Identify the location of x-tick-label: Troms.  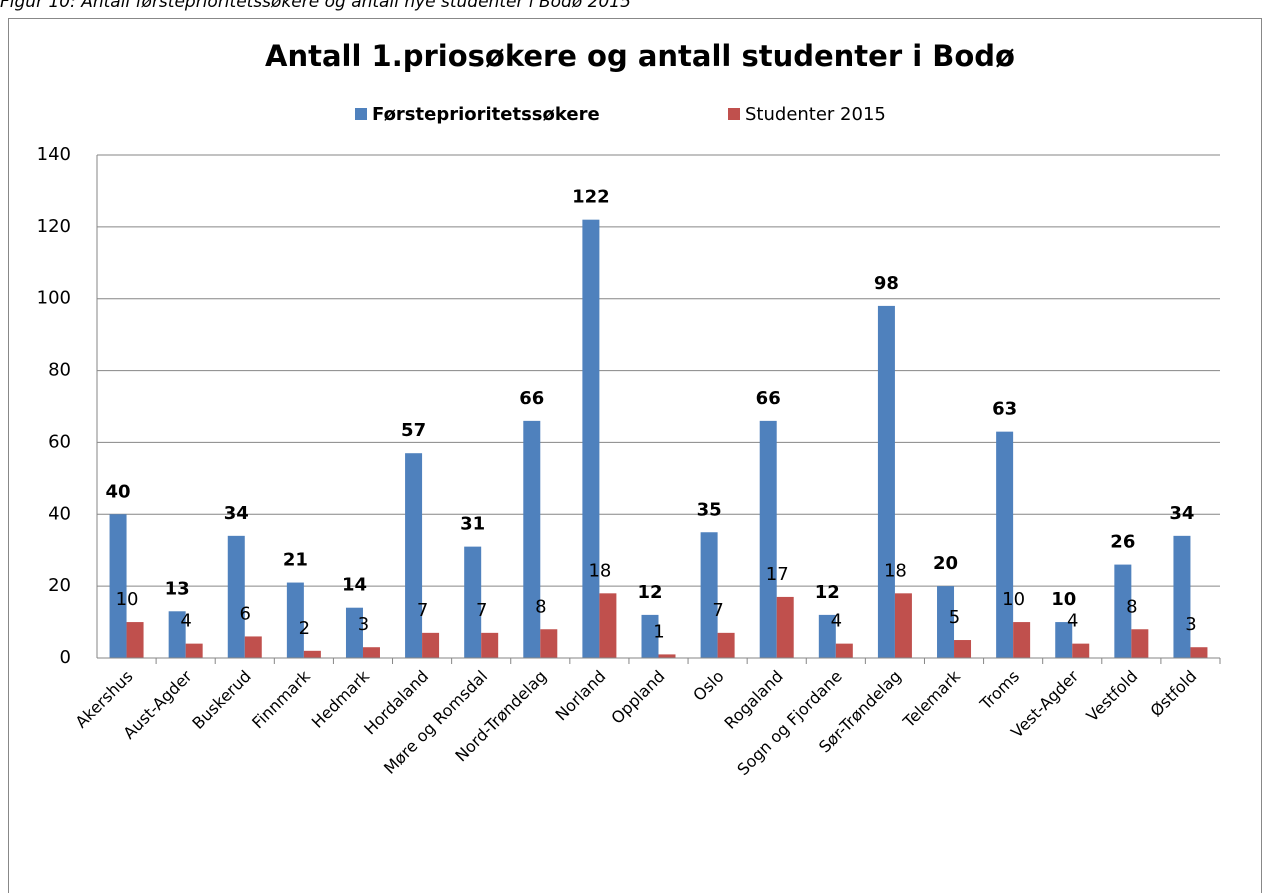
(1000, 691).